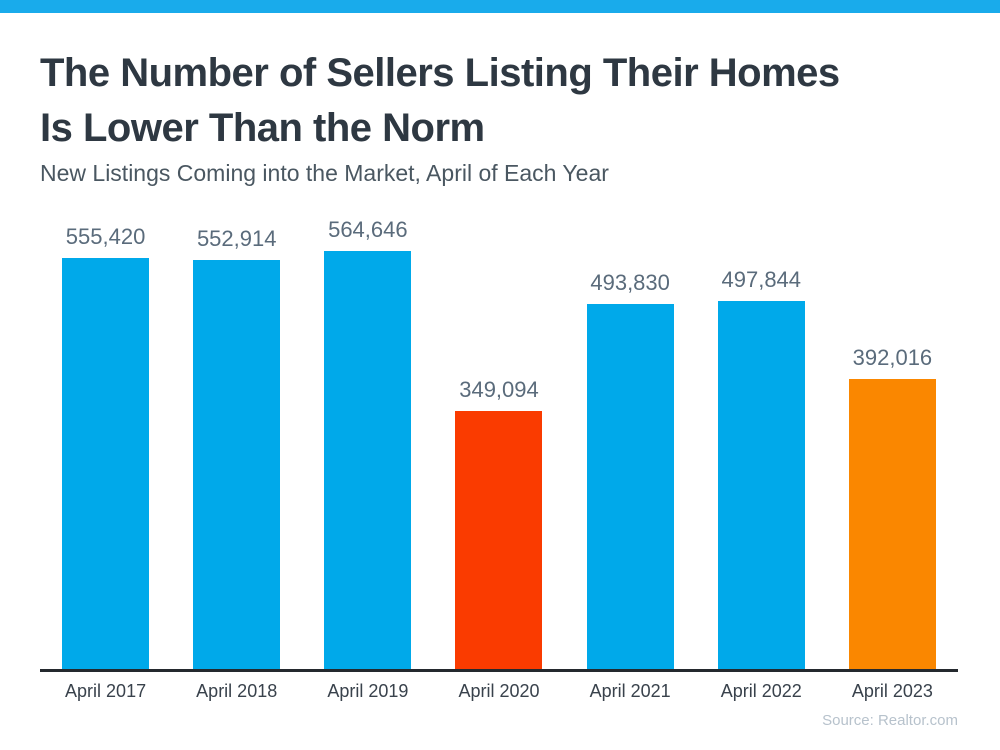 The height and width of the screenshot is (750, 1000). What do you see at coordinates (890, 720) in the screenshot?
I see `source-caption: Source: Realtor.com` at bounding box center [890, 720].